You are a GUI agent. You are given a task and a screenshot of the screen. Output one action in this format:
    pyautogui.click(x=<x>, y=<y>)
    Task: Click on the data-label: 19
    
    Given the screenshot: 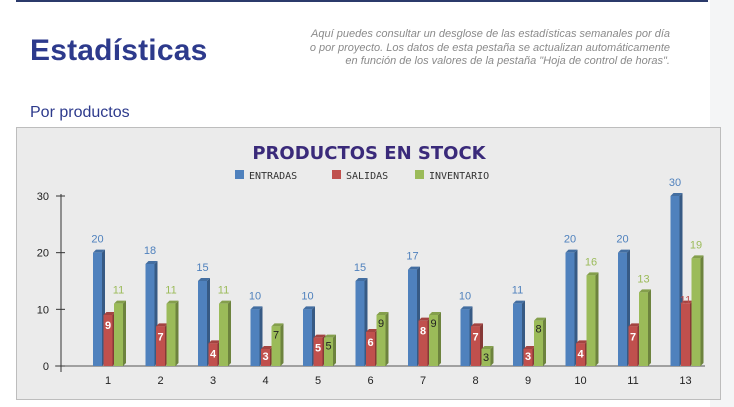 What is the action you would take?
    pyautogui.click(x=696, y=245)
    